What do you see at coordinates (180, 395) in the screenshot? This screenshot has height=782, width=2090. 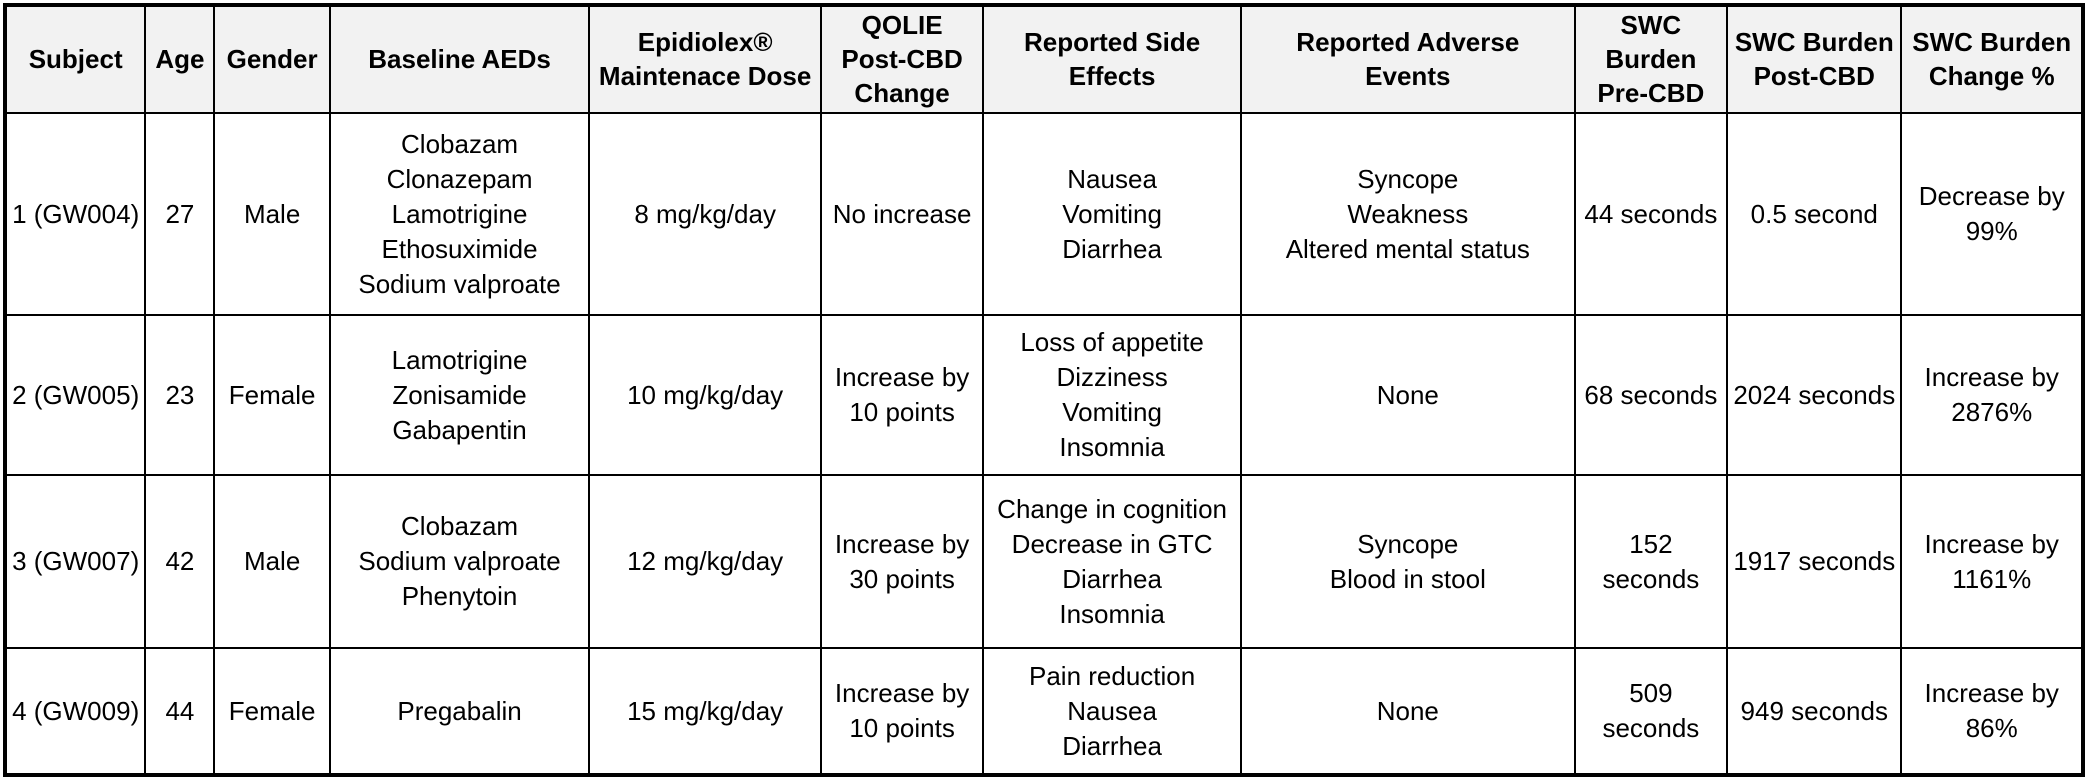 I see `cell-age: 23` at bounding box center [180, 395].